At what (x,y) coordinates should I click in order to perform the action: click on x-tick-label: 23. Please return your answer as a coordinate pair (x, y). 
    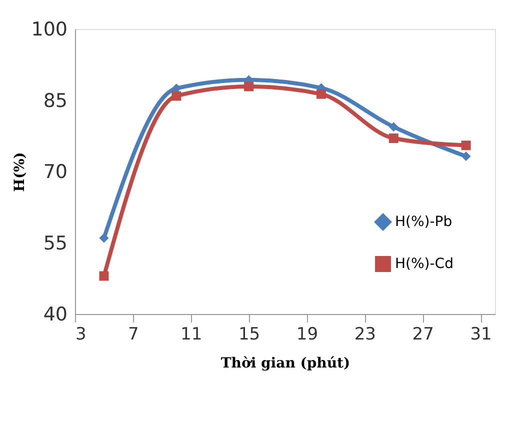
    Looking at the image, I should click on (365, 334).